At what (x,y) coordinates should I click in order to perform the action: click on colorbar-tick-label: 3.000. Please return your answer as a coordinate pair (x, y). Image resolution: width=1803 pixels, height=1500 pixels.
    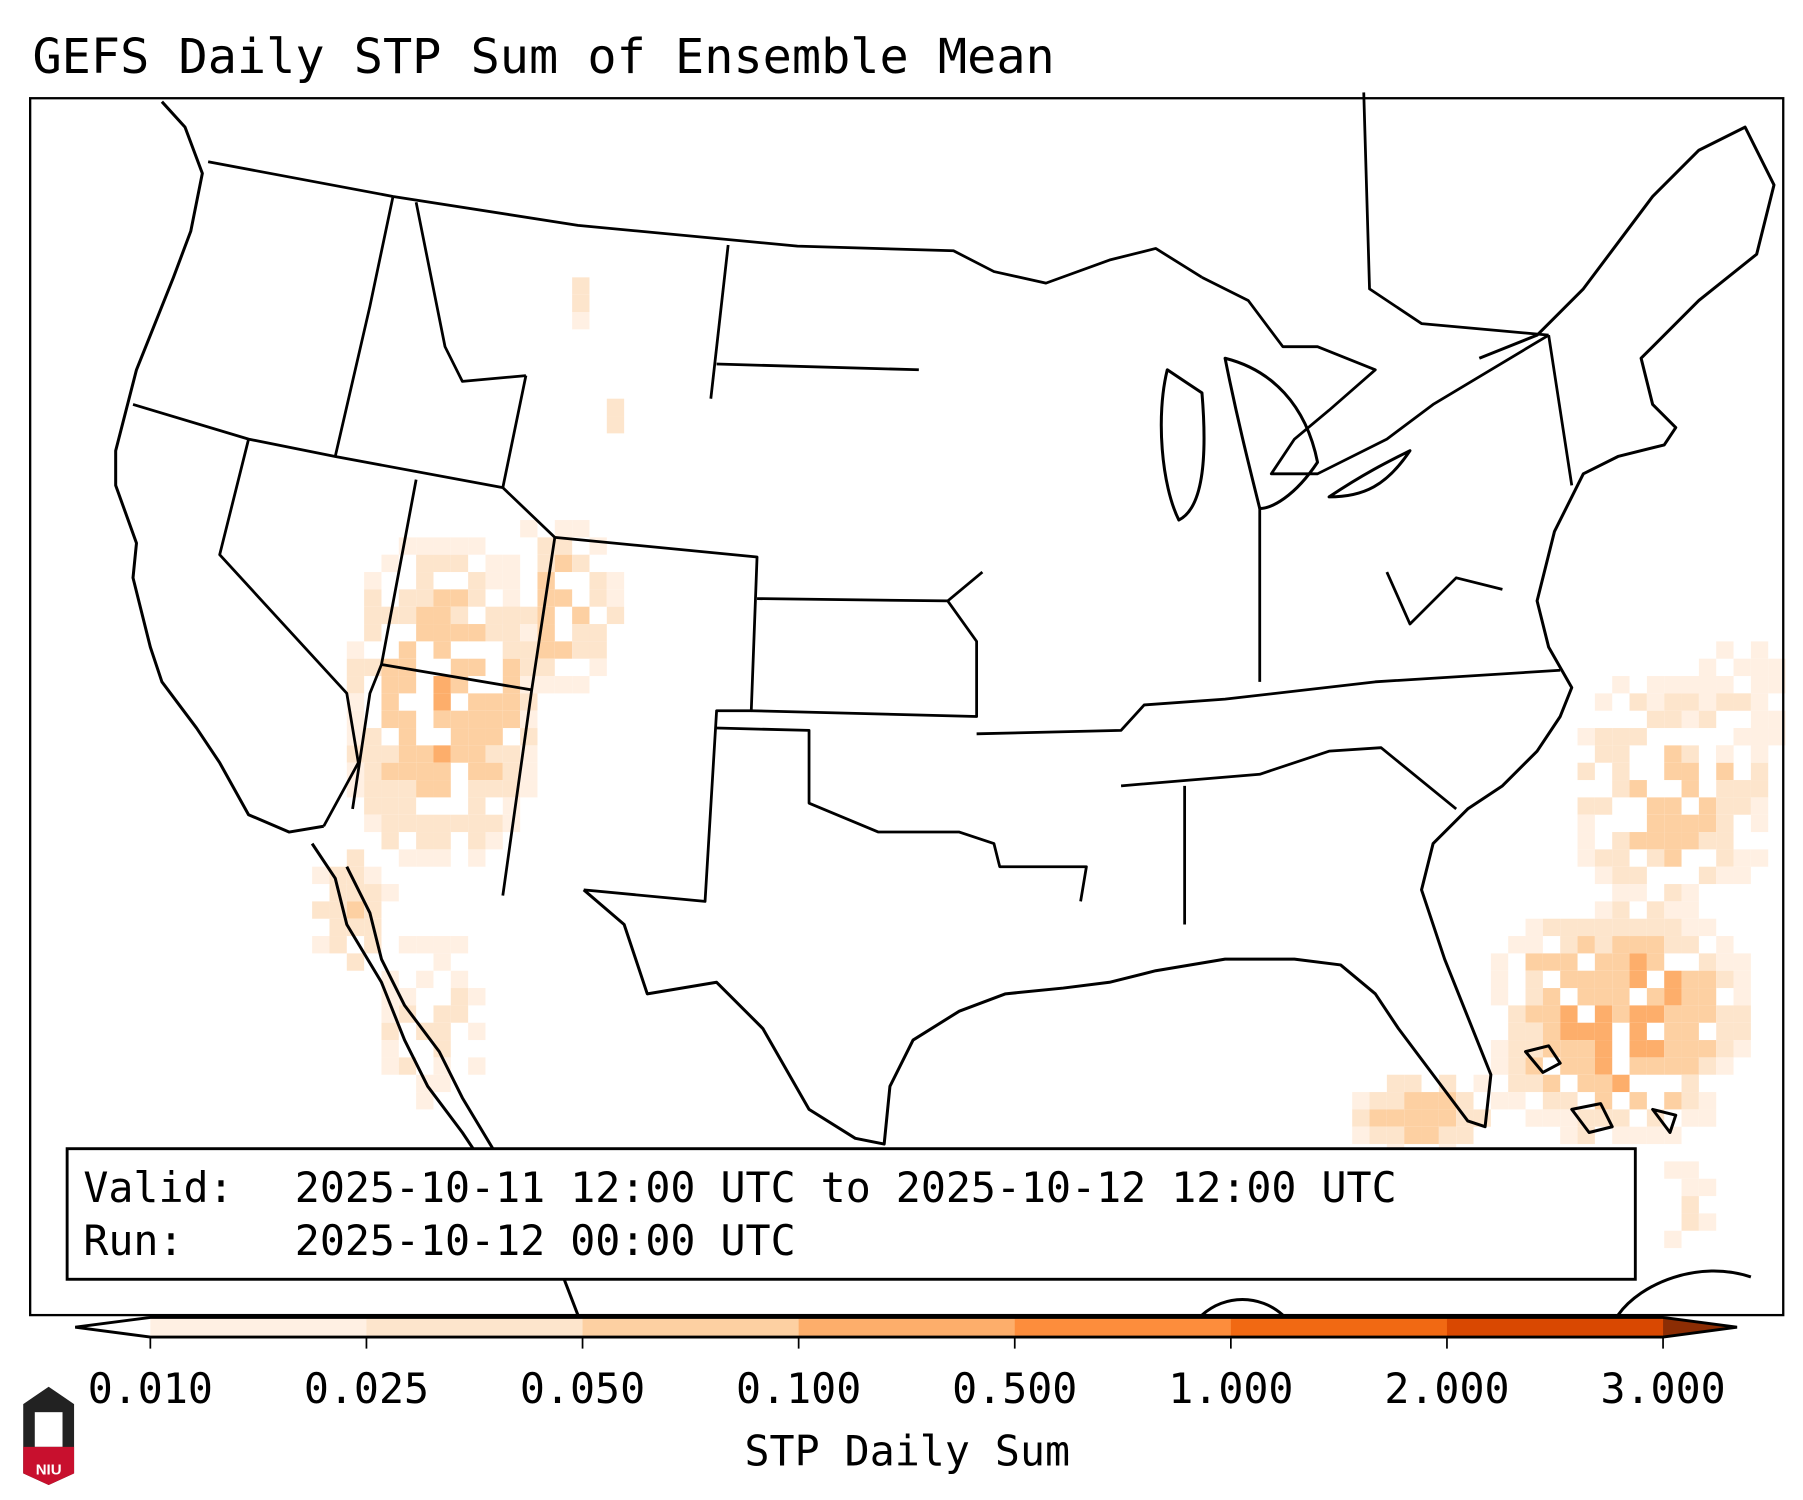
    Looking at the image, I should click on (1662, 1388).